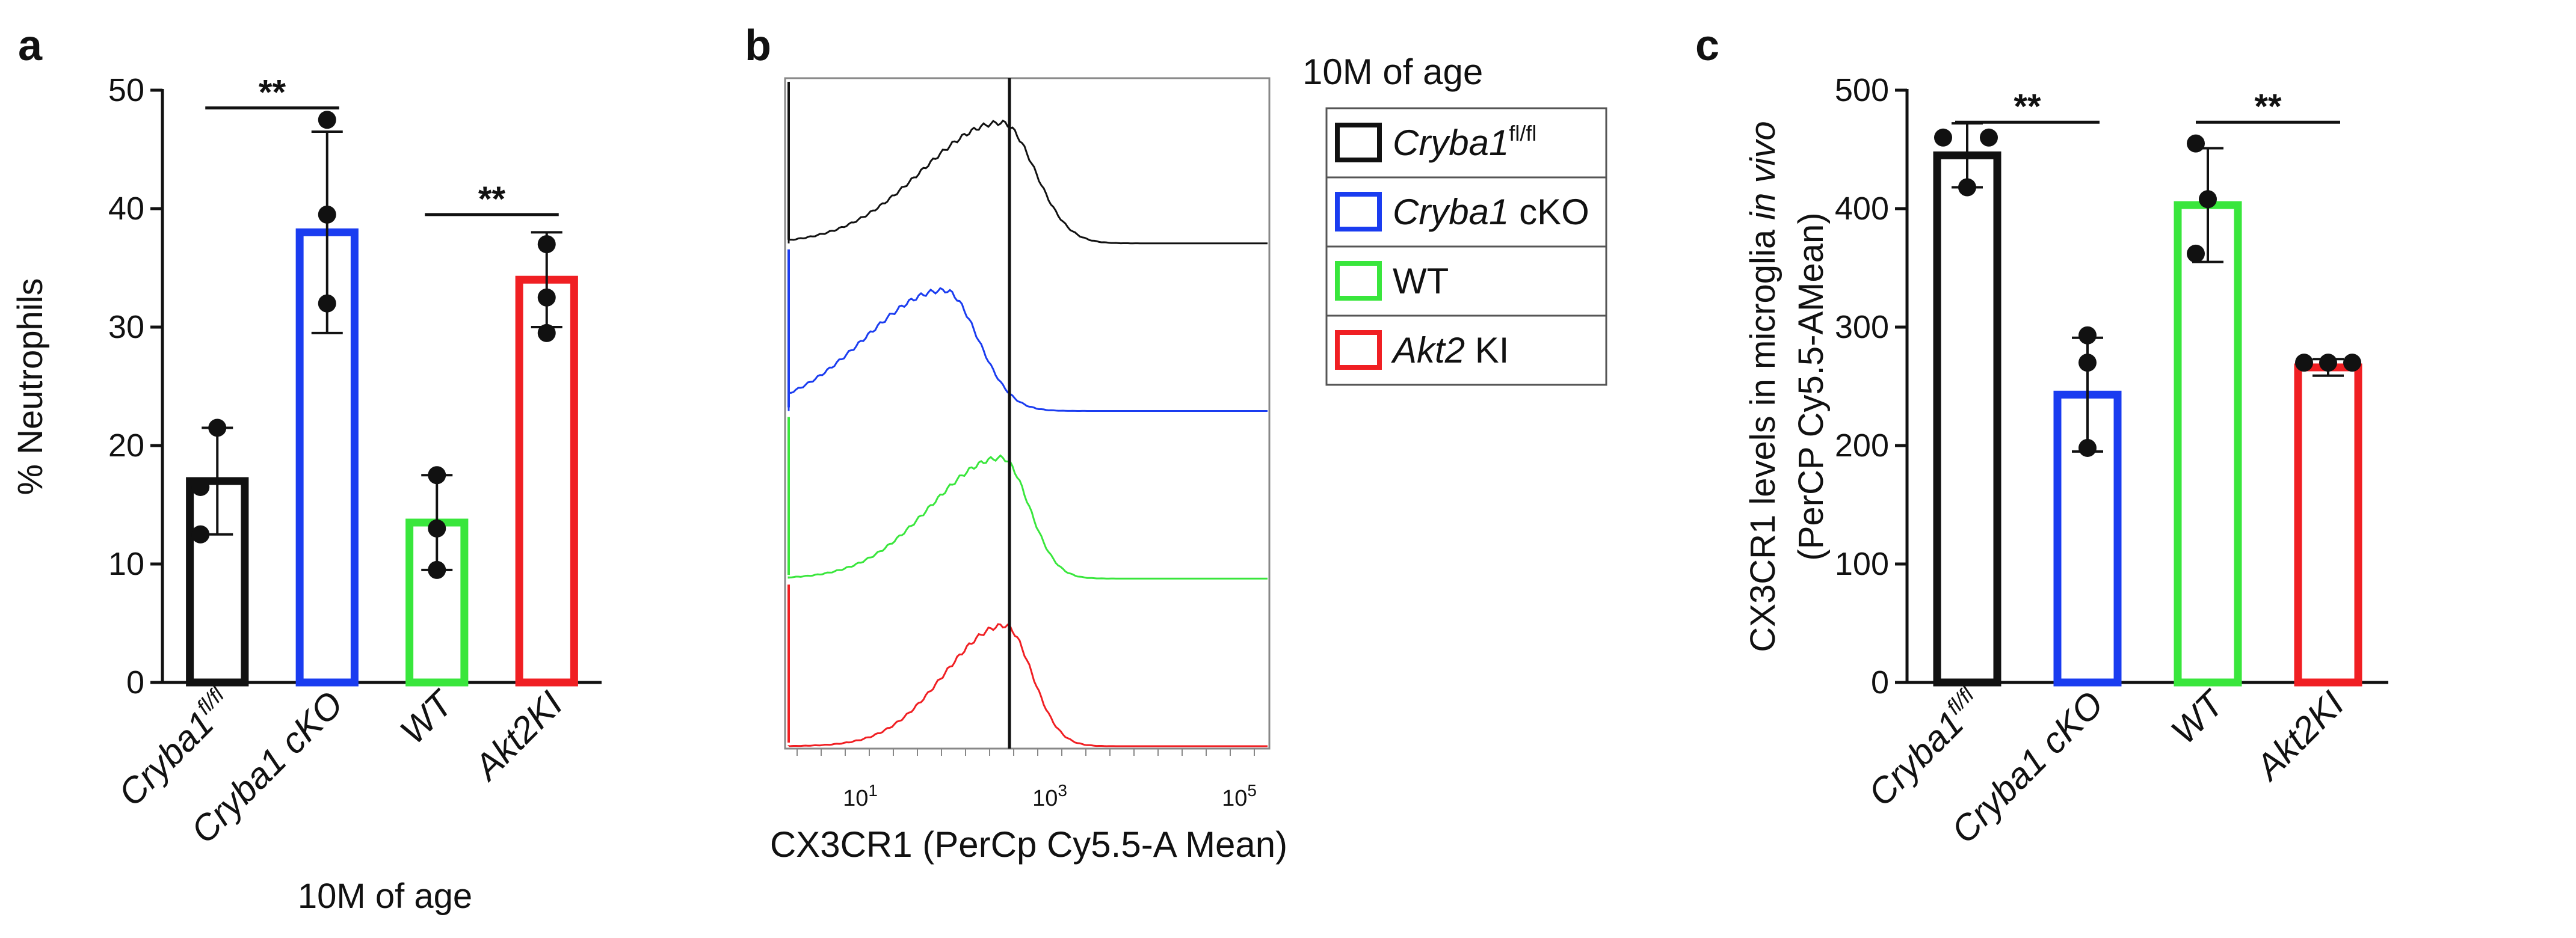 This screenshot has height=938, width=2576. I want to click on legend-entry: WT, so click(1421, 281).